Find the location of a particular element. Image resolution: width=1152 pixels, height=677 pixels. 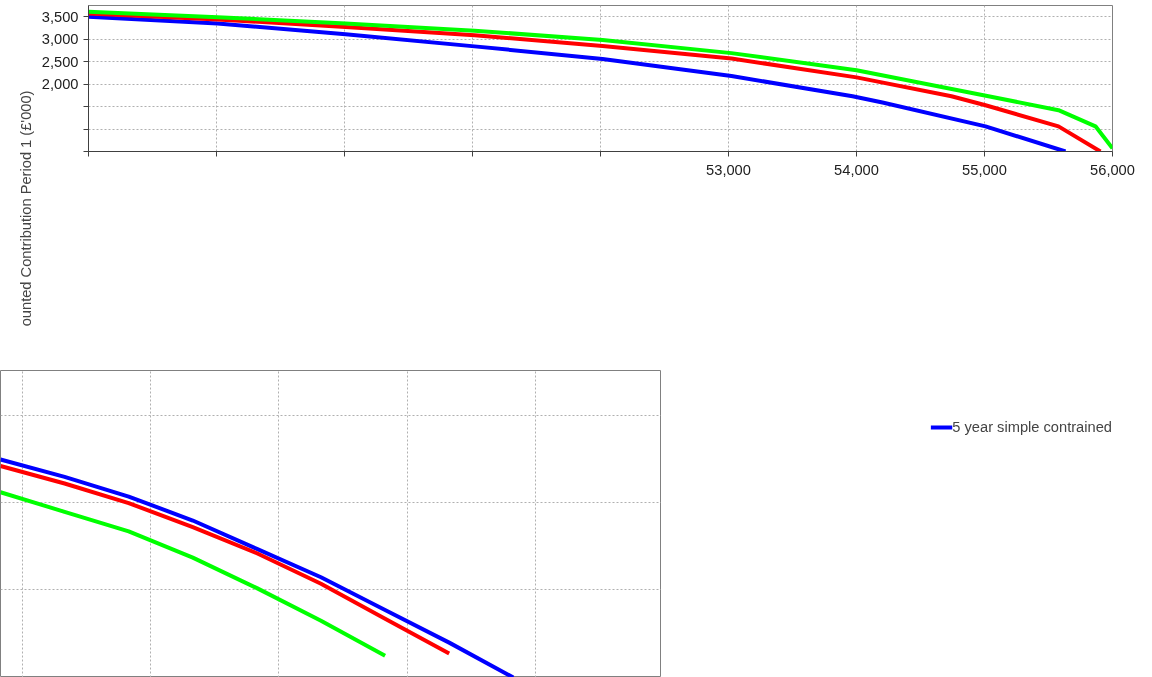

y-tick-label: 3,000 is located at coordinates (60, 39).